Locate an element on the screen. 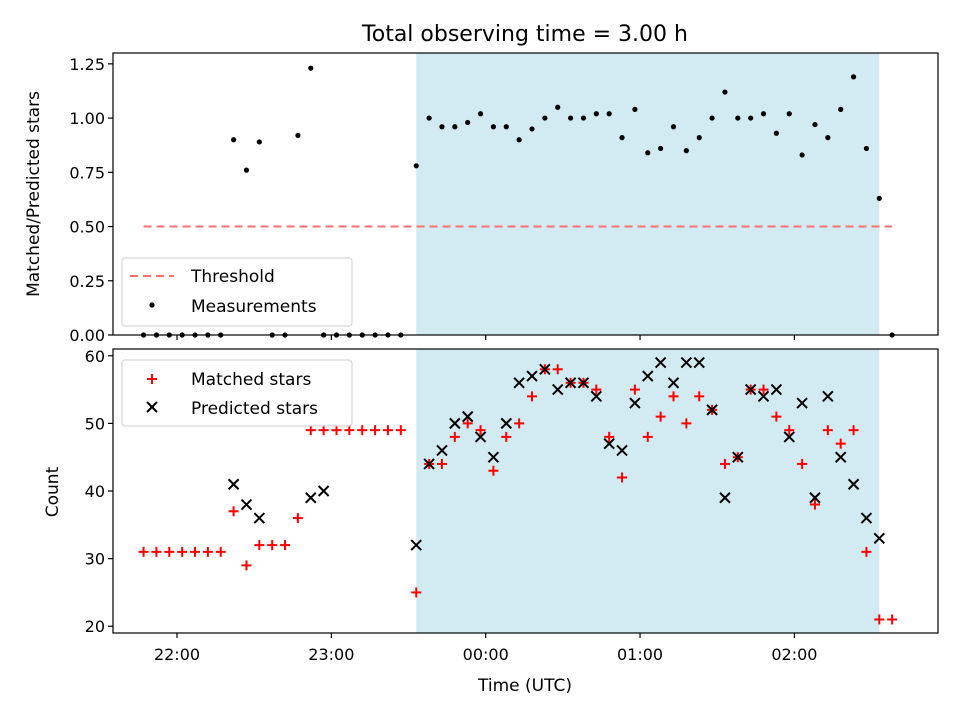  bottom-y-tick-label: 50 is located at coordinates (95, 423).